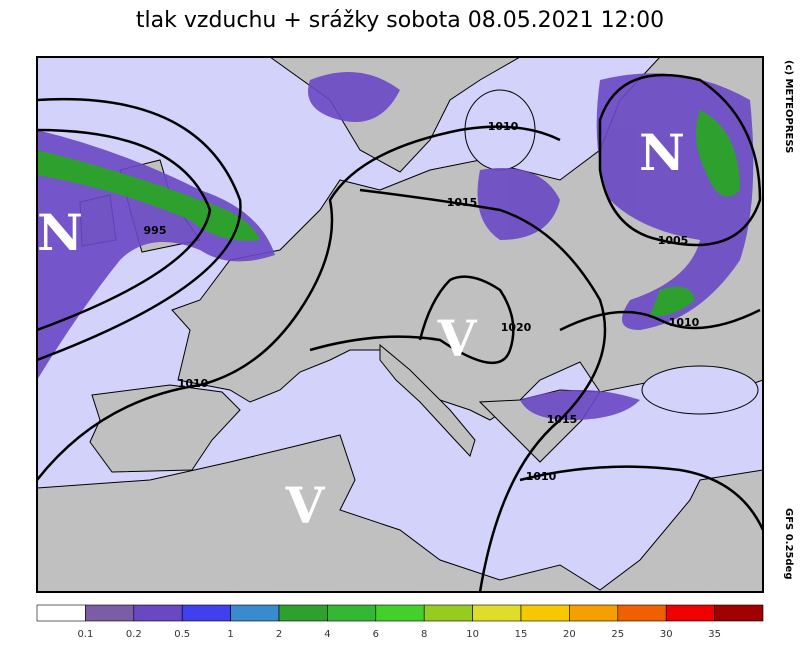  I want to click on legend-label: 0.2, so click(134, 634).